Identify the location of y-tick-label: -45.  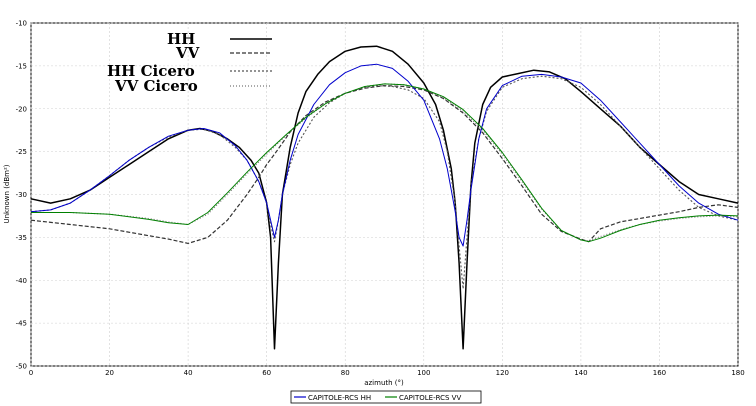
(21, 324).